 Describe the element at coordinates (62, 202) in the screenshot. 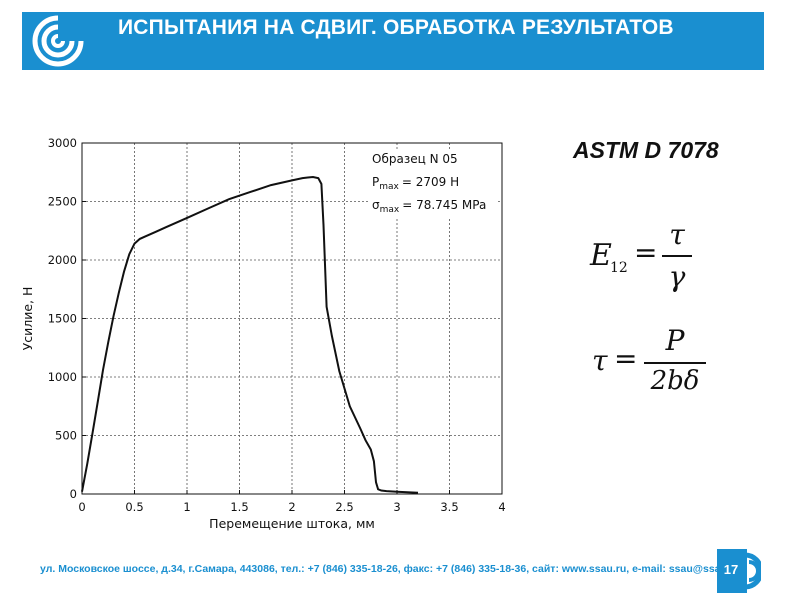

I see `y-tick-label: 2500` at that location.